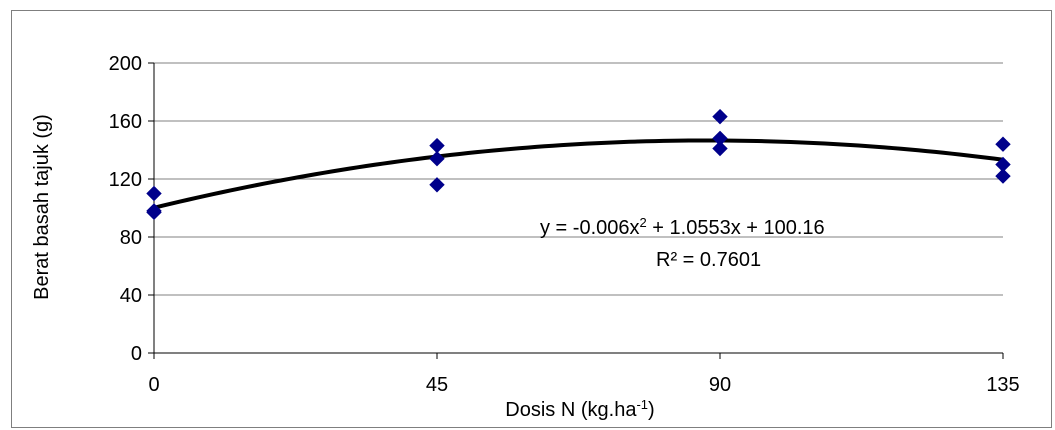 This screenshot has width=1055, height=430. Describe the element at coordinates (125, 64) in the screenshot. I see `y-tick-label: 200` at that location.